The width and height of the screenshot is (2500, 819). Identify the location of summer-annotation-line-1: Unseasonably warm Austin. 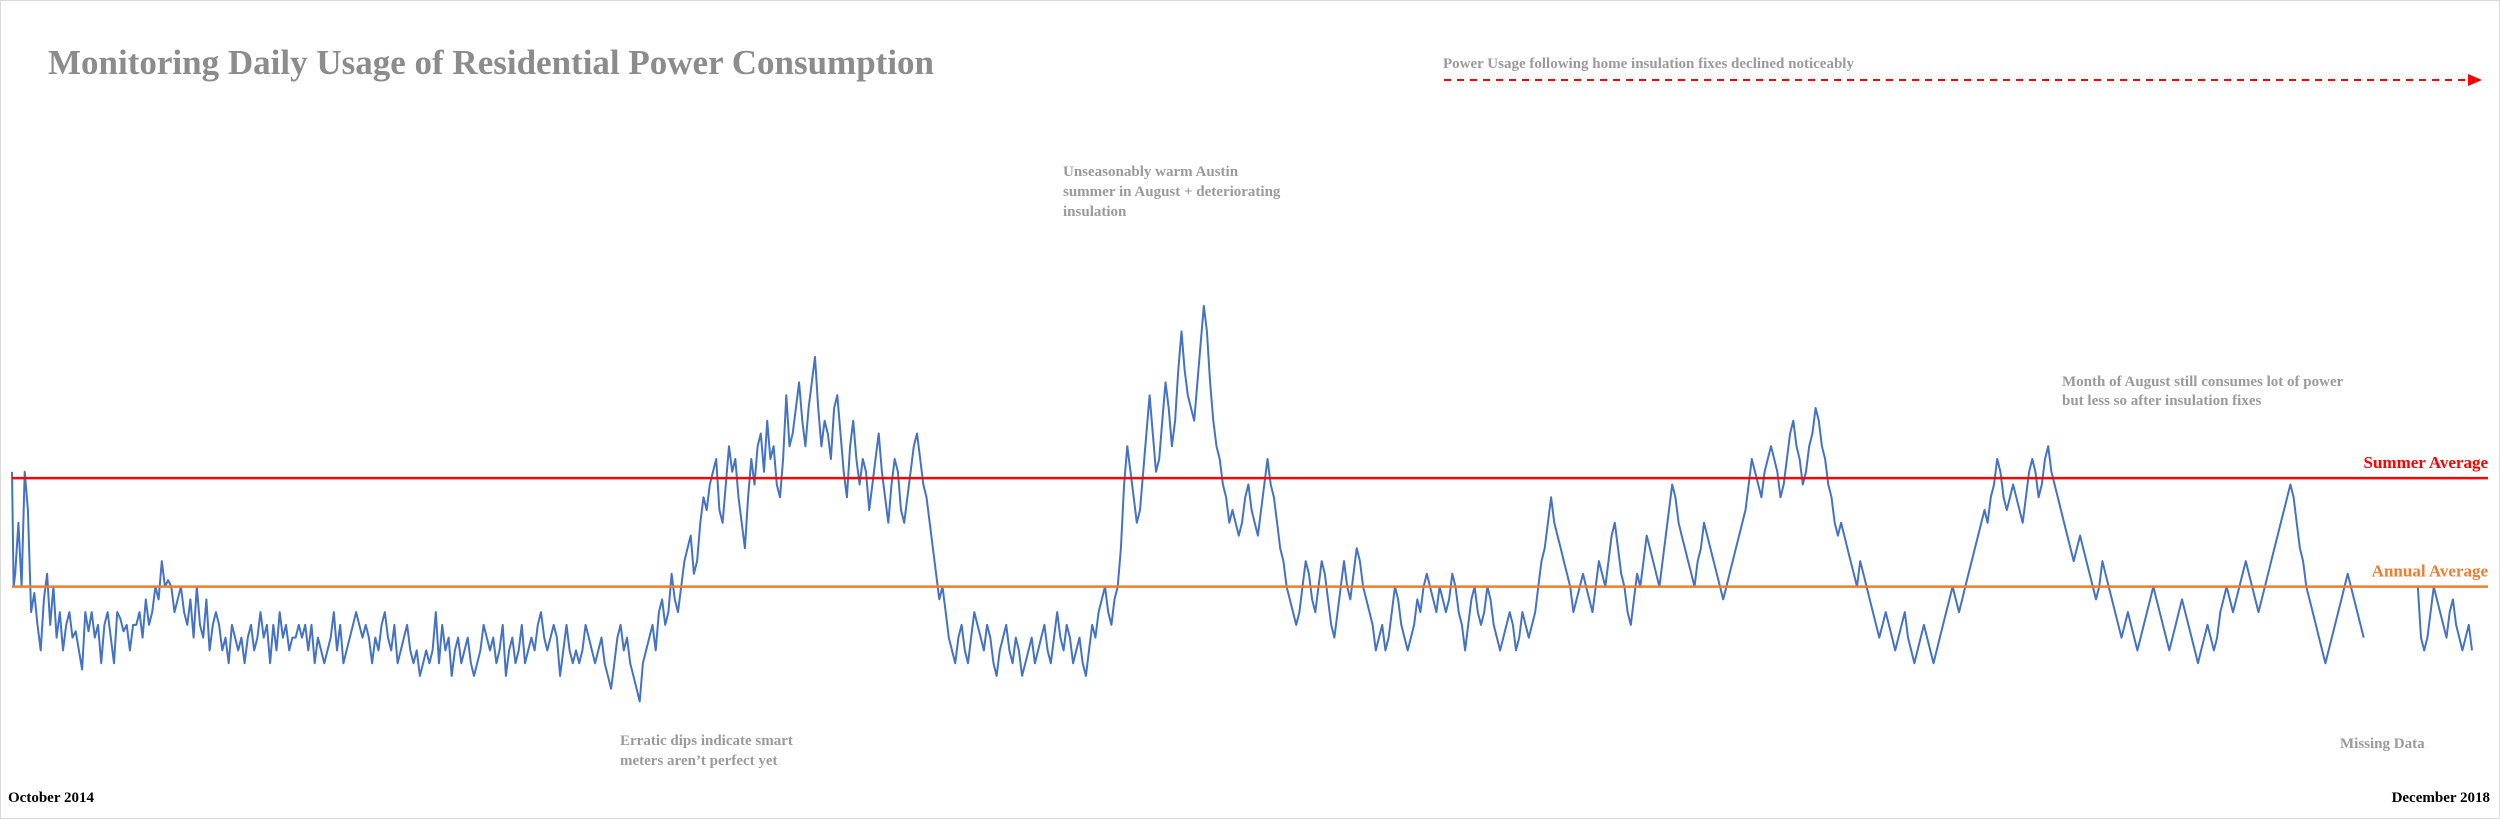
(1151, 172).